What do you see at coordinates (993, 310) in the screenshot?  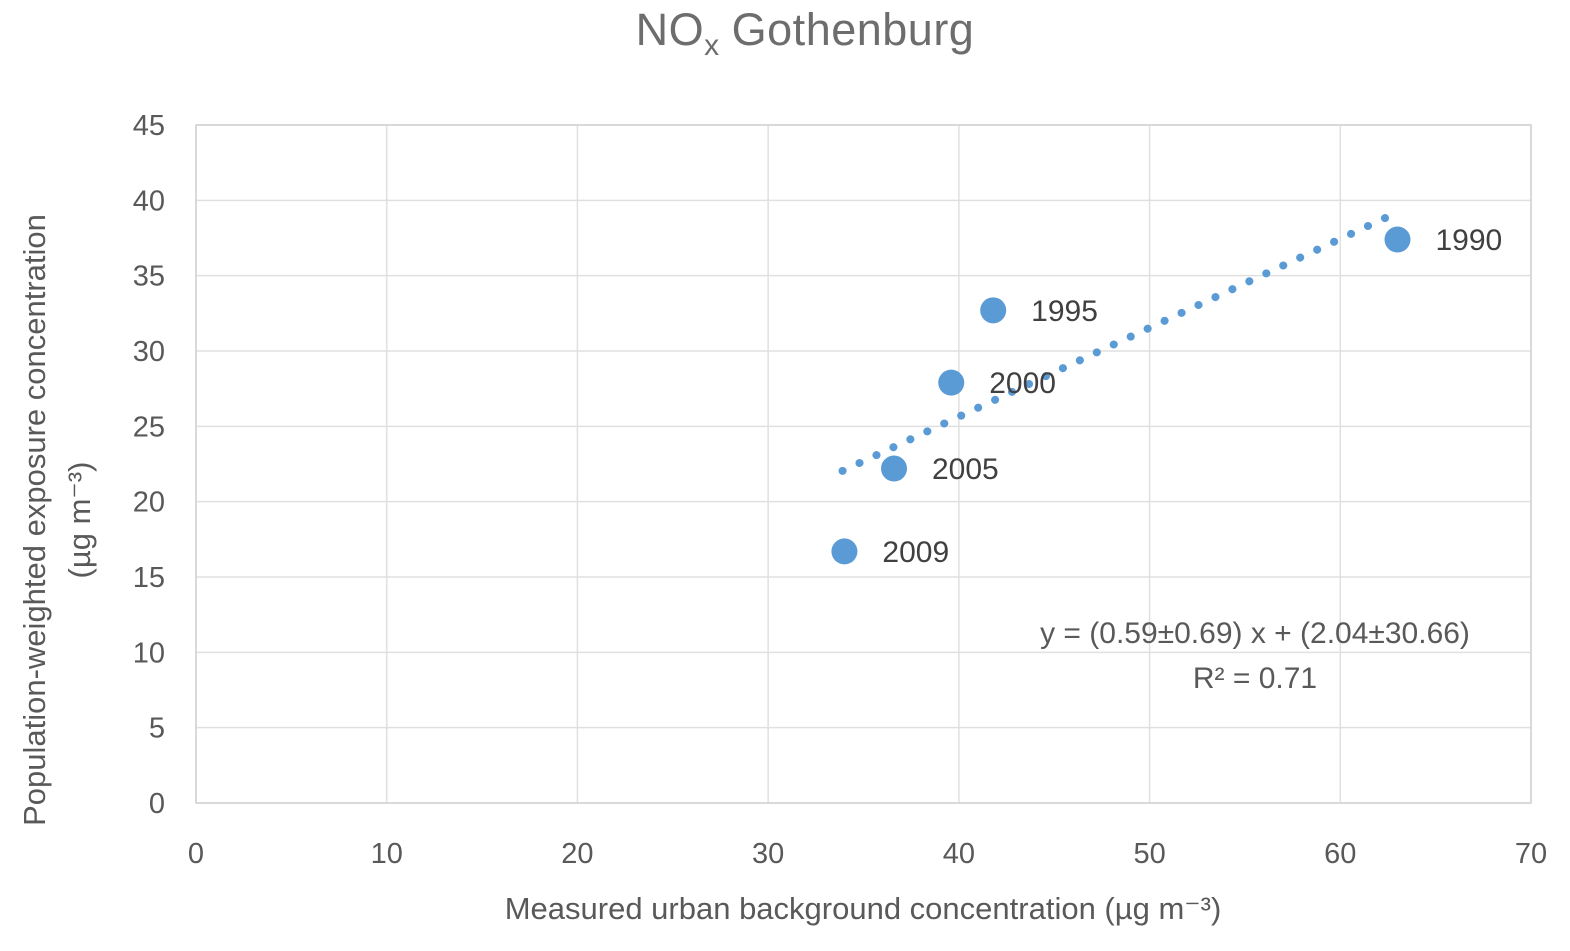 I see `data-point-1995` at bounding box center [993, 310].